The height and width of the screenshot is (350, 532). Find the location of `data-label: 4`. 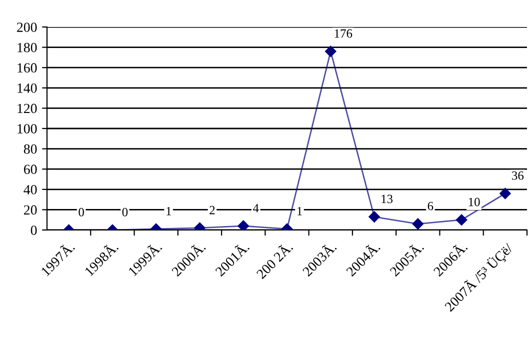

data-label: 4 is located at coordinates (255, 208).